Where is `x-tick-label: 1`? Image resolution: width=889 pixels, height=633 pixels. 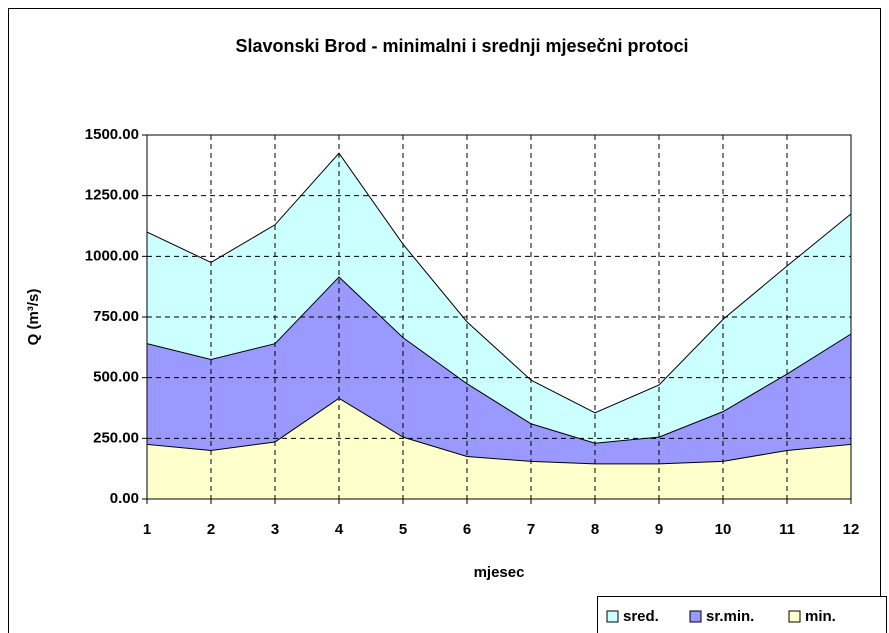 x-tick-label: 1 is located at coordinates (147, 529).